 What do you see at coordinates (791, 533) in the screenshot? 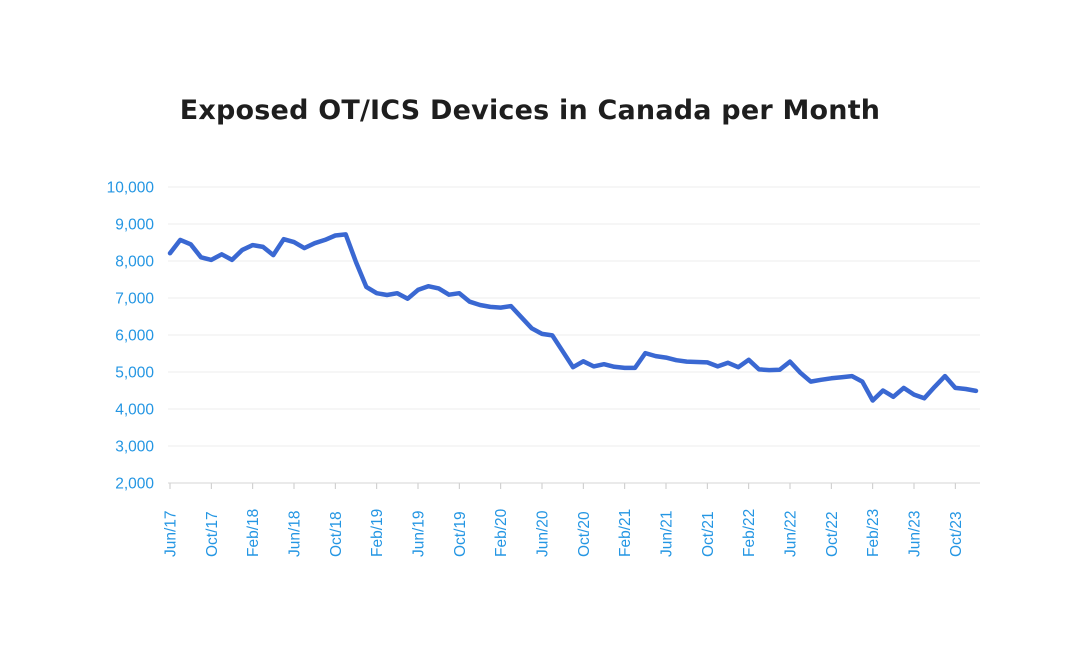
I see `x-axis-tick-label: Jun/22` at bounding box center [791, 533].